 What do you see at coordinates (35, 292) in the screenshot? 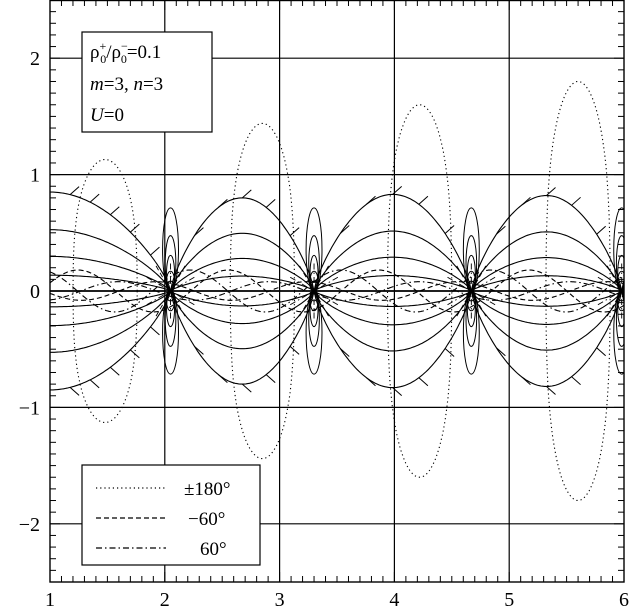
I see `y-tick-label: 0` at bounding box center [35, 292].